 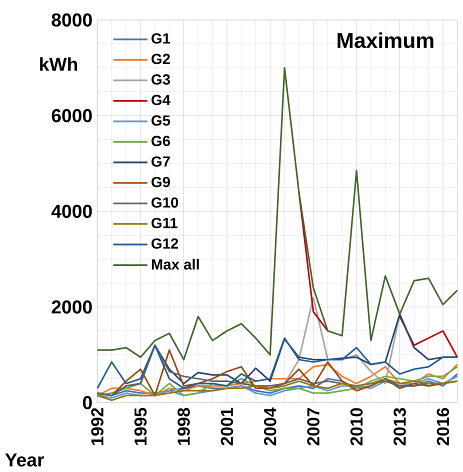 I want to click on x-tick-label: 2004, so click(x=270, y=426).